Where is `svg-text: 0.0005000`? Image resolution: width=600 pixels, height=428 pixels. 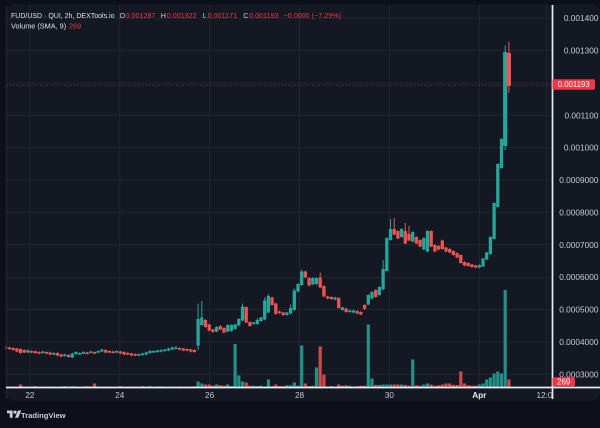 svg-text: 0.0005000 is located at coordinates (579, 310).